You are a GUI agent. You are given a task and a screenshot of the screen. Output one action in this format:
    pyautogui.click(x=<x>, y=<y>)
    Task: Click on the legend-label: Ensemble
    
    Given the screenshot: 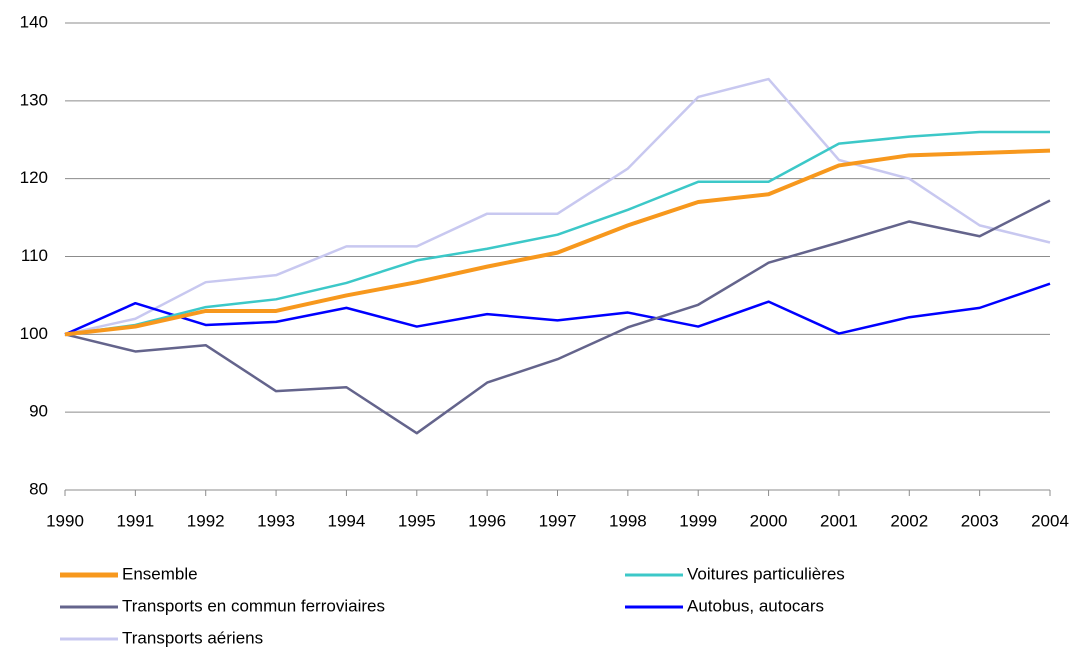 What is the action you would take?
    pyautogui.click(x=160, y=573)
    